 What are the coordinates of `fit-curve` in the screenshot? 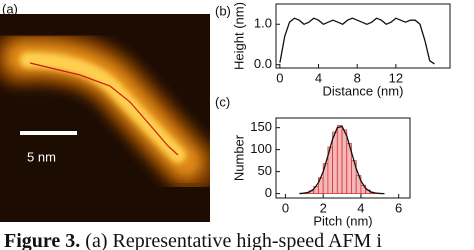 It's located at (342, 160).